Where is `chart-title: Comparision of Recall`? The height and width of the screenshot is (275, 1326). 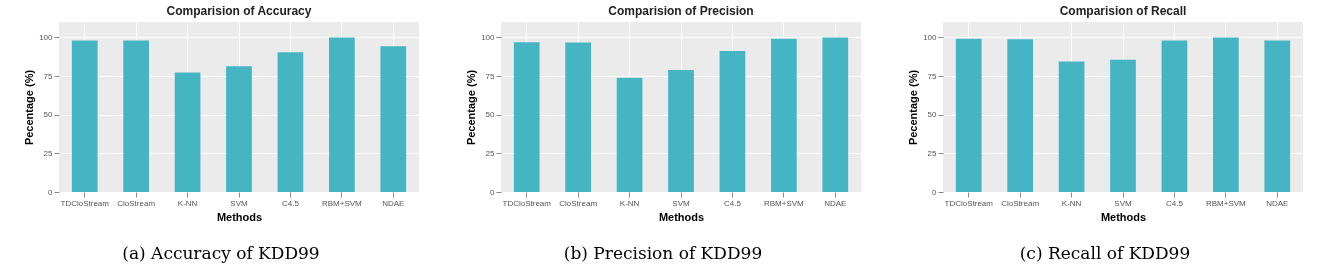
chart-title: Comparision of Recall is located at coordinates (1123, 11).